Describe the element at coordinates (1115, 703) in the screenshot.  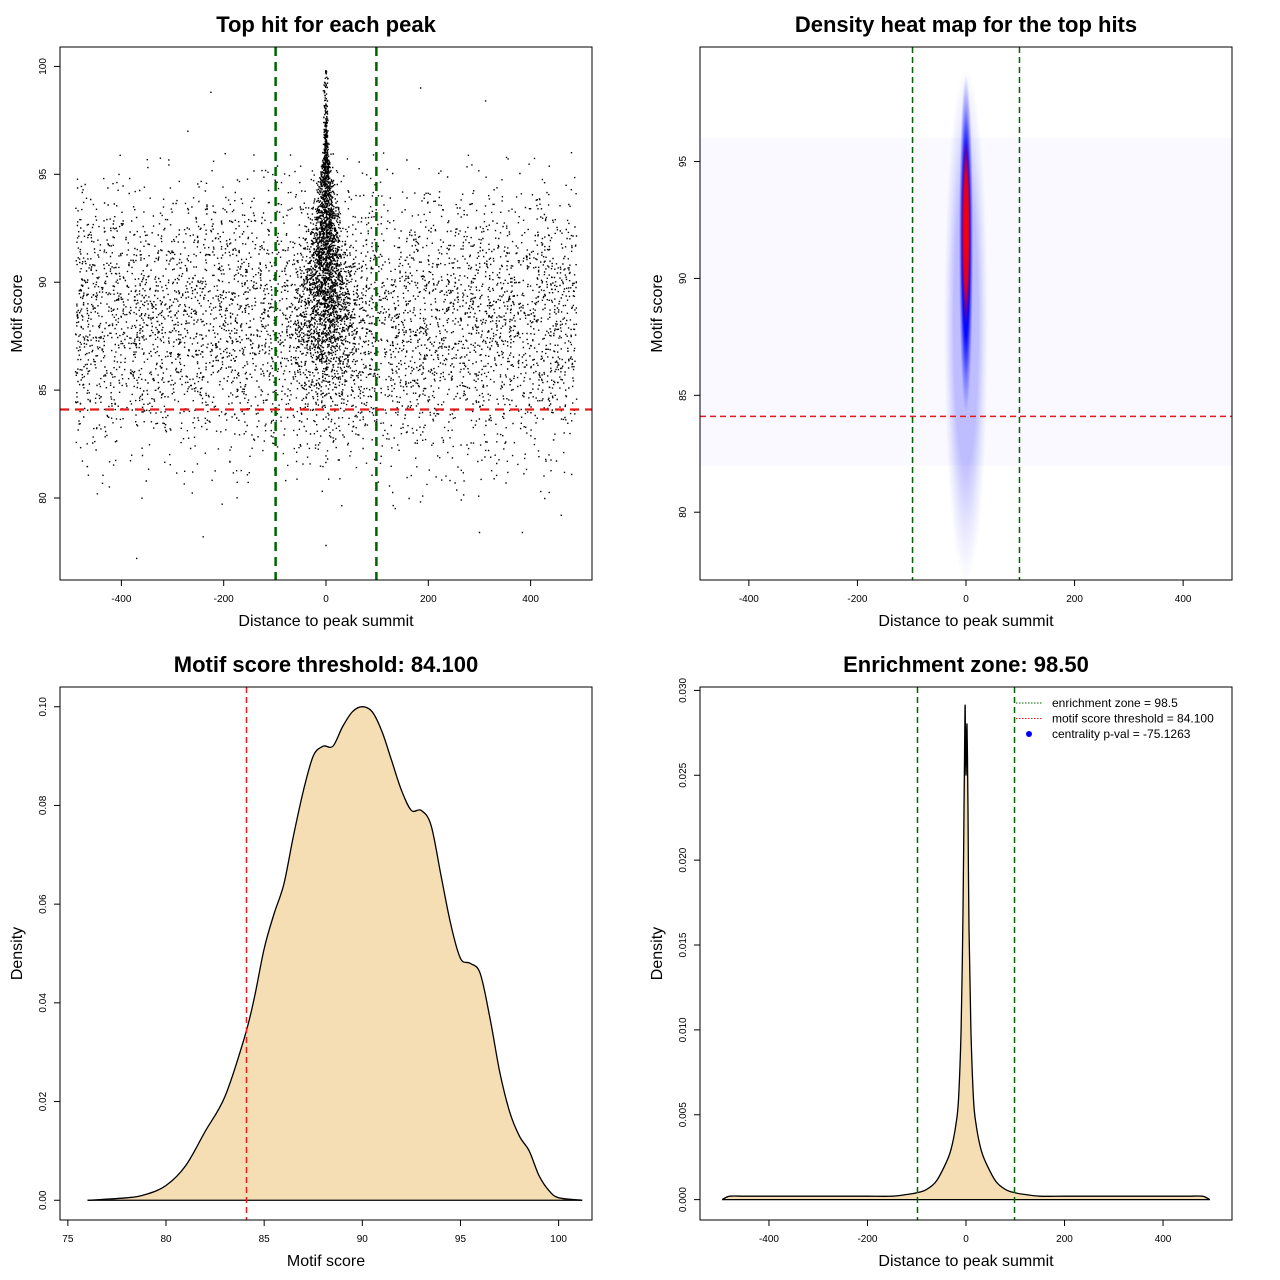
I see `legend-label: enrichment zone = 98.5` at that location.